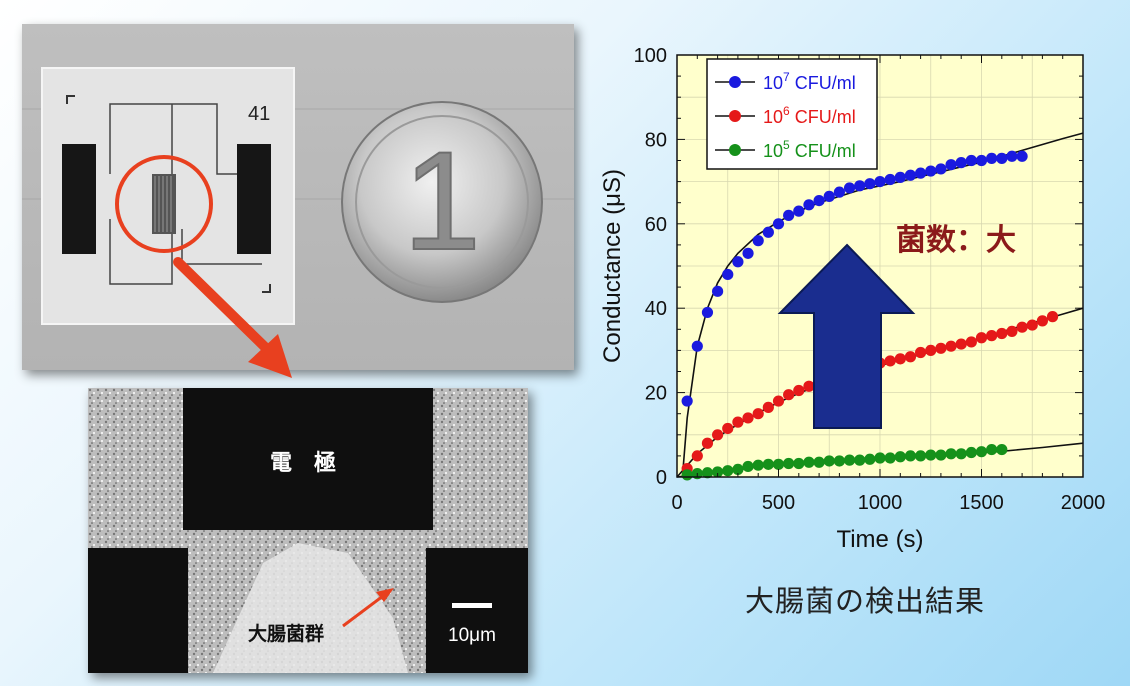  Describe the element at coordinates (792, 114) in the screenshot. I see `legend: 107 CFU/ml 106 CFU/ml 105 CFU/ml` at that location.